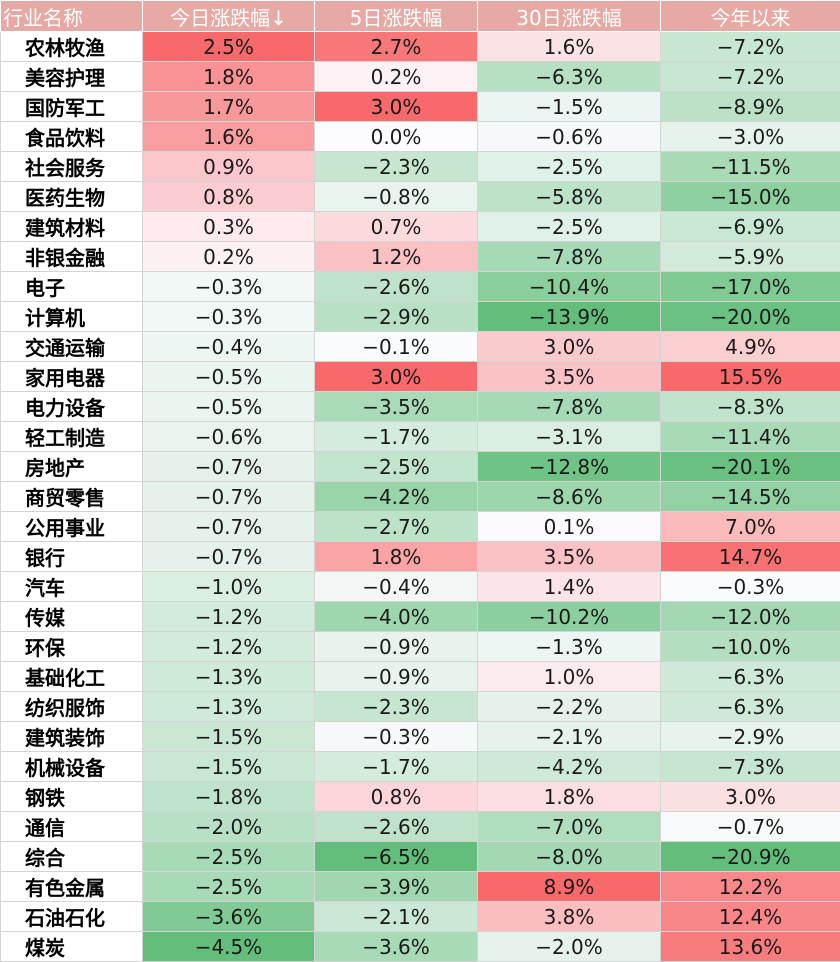 Image resolution: width=840 pixels, height=962 pixels. I want to click on table-row: 电子−0.3%−2.6%−10.4%−17.0%, so click(420, 287).